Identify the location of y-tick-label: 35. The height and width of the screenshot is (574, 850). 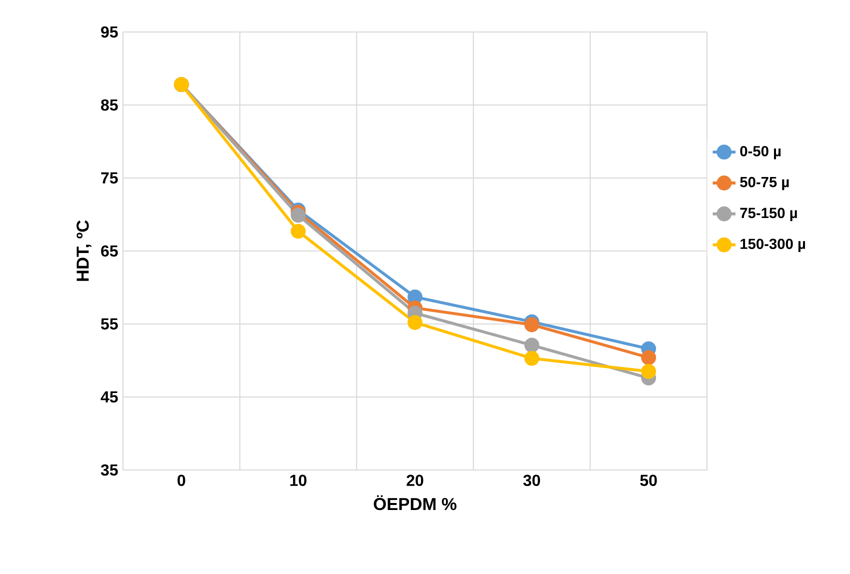
(109, 470).